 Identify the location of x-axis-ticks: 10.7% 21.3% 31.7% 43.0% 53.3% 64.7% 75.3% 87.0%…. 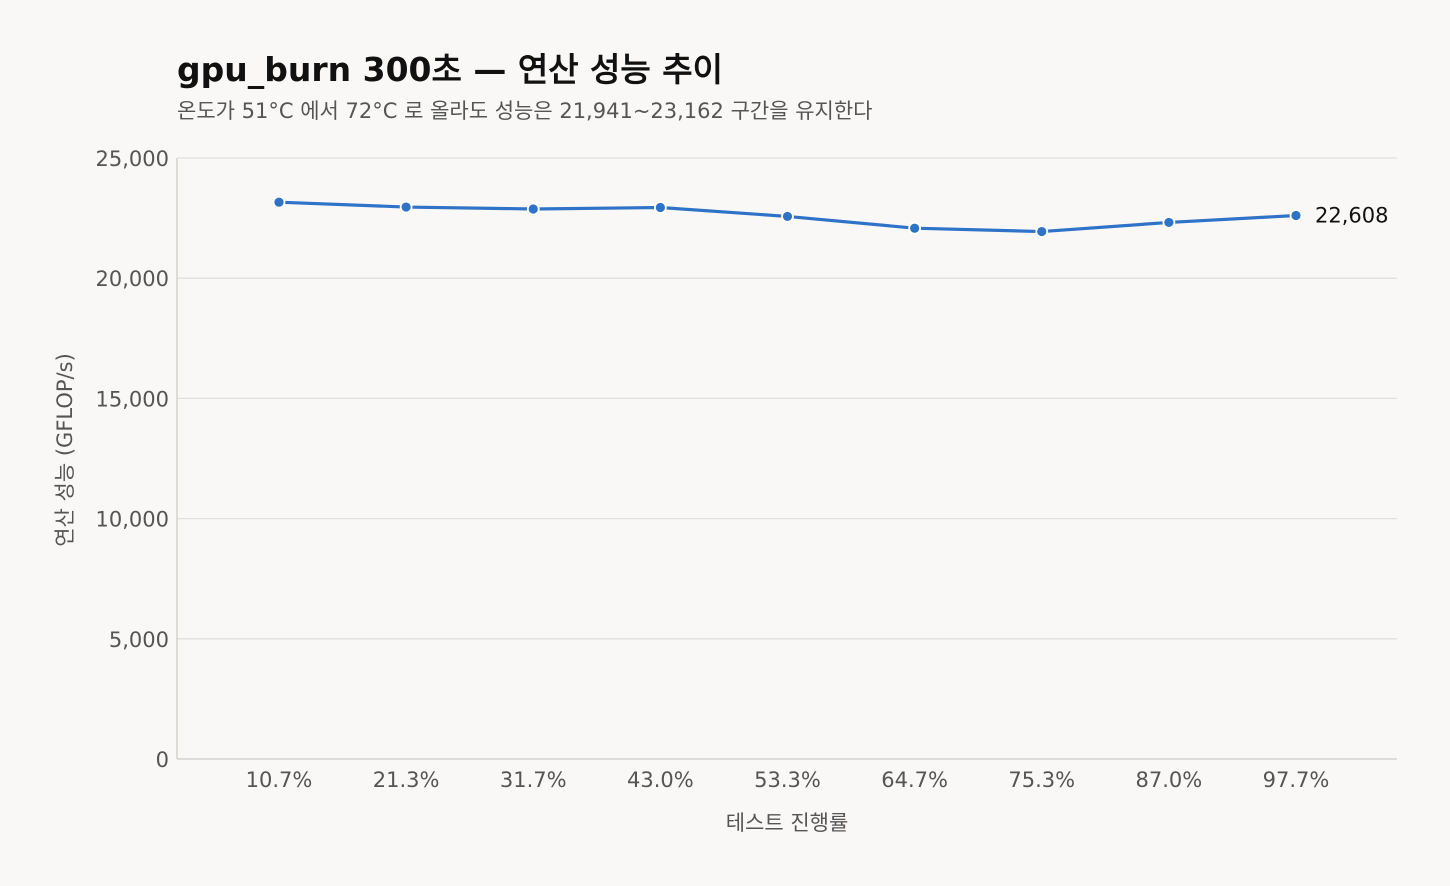
(788, 780).